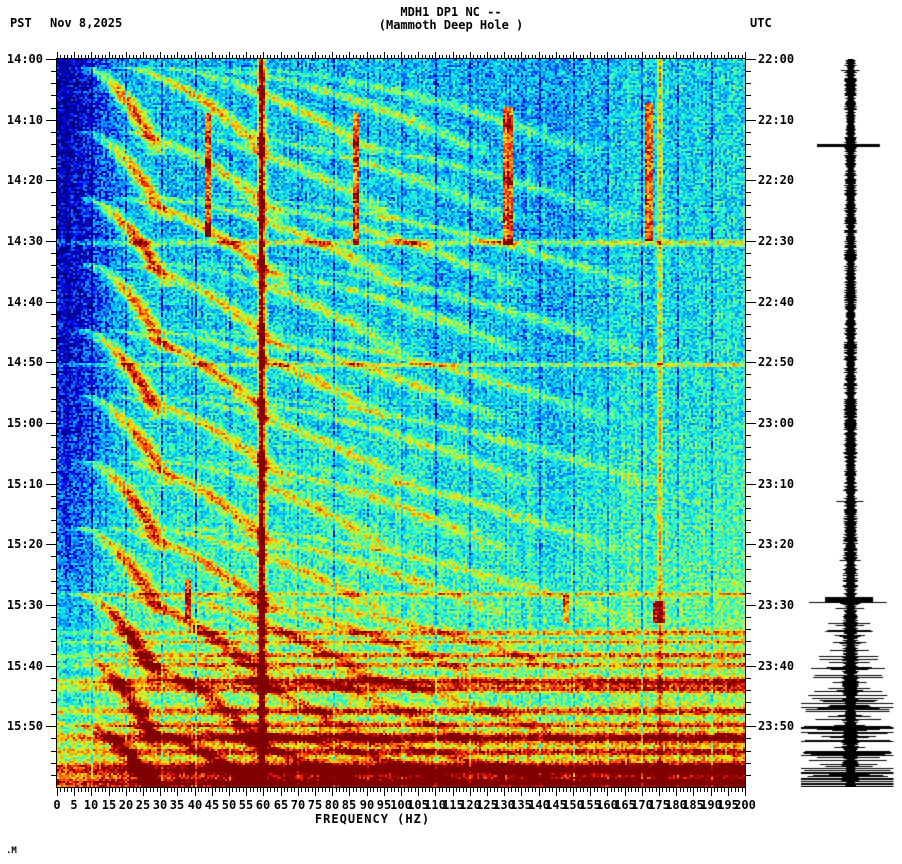 Image resolution: width=902 pixels, height=864 pixels. What do you see at coordinates (573, 805) in the screenshot?
I see `x-axis-label: 150` at bounding box center [573, 805].